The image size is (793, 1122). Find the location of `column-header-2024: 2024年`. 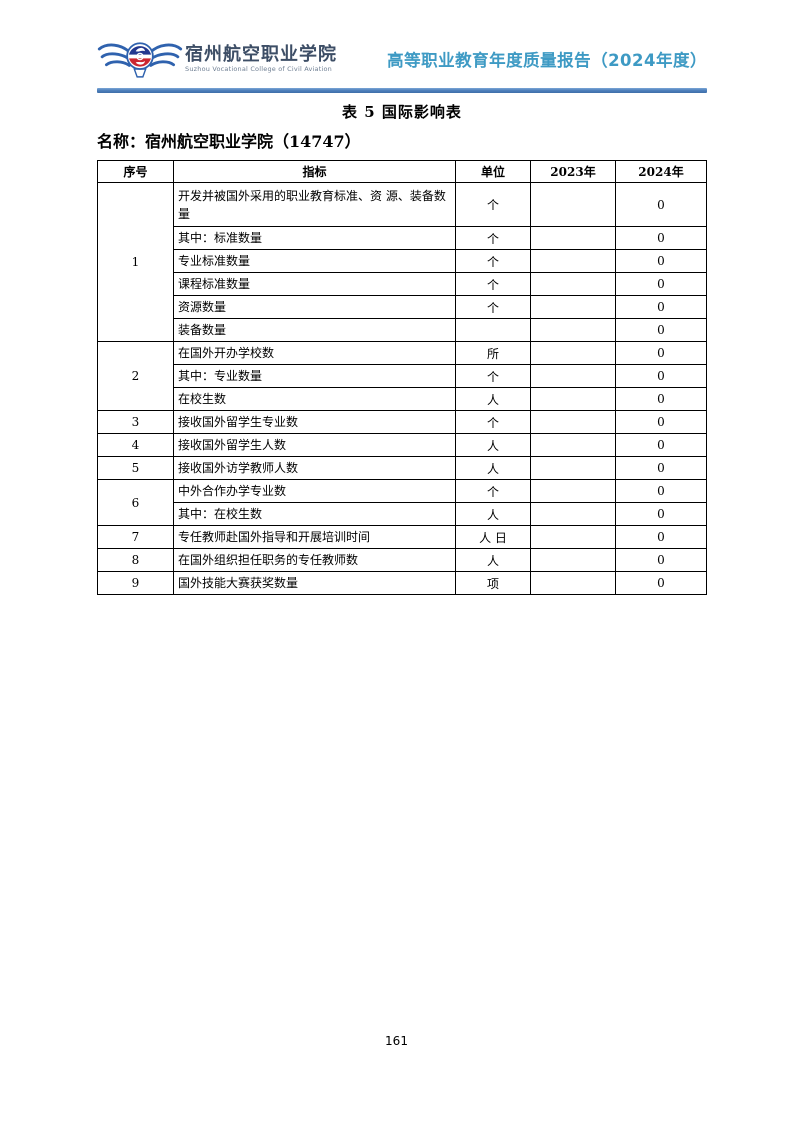

column-header-2024: 2024年 is located at coordinates (661, 171).